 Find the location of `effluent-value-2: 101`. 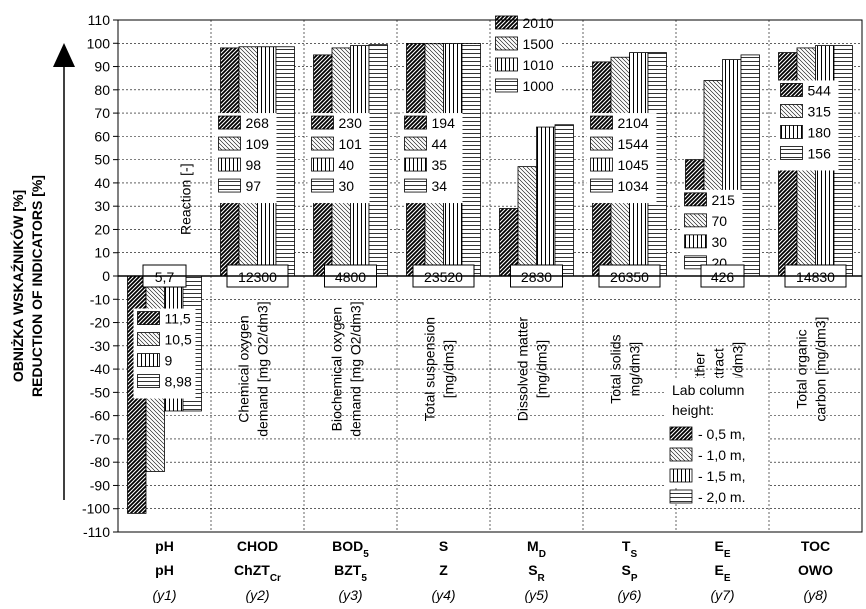

effluent-value-2: 101 is located at coordinates (351, 144).